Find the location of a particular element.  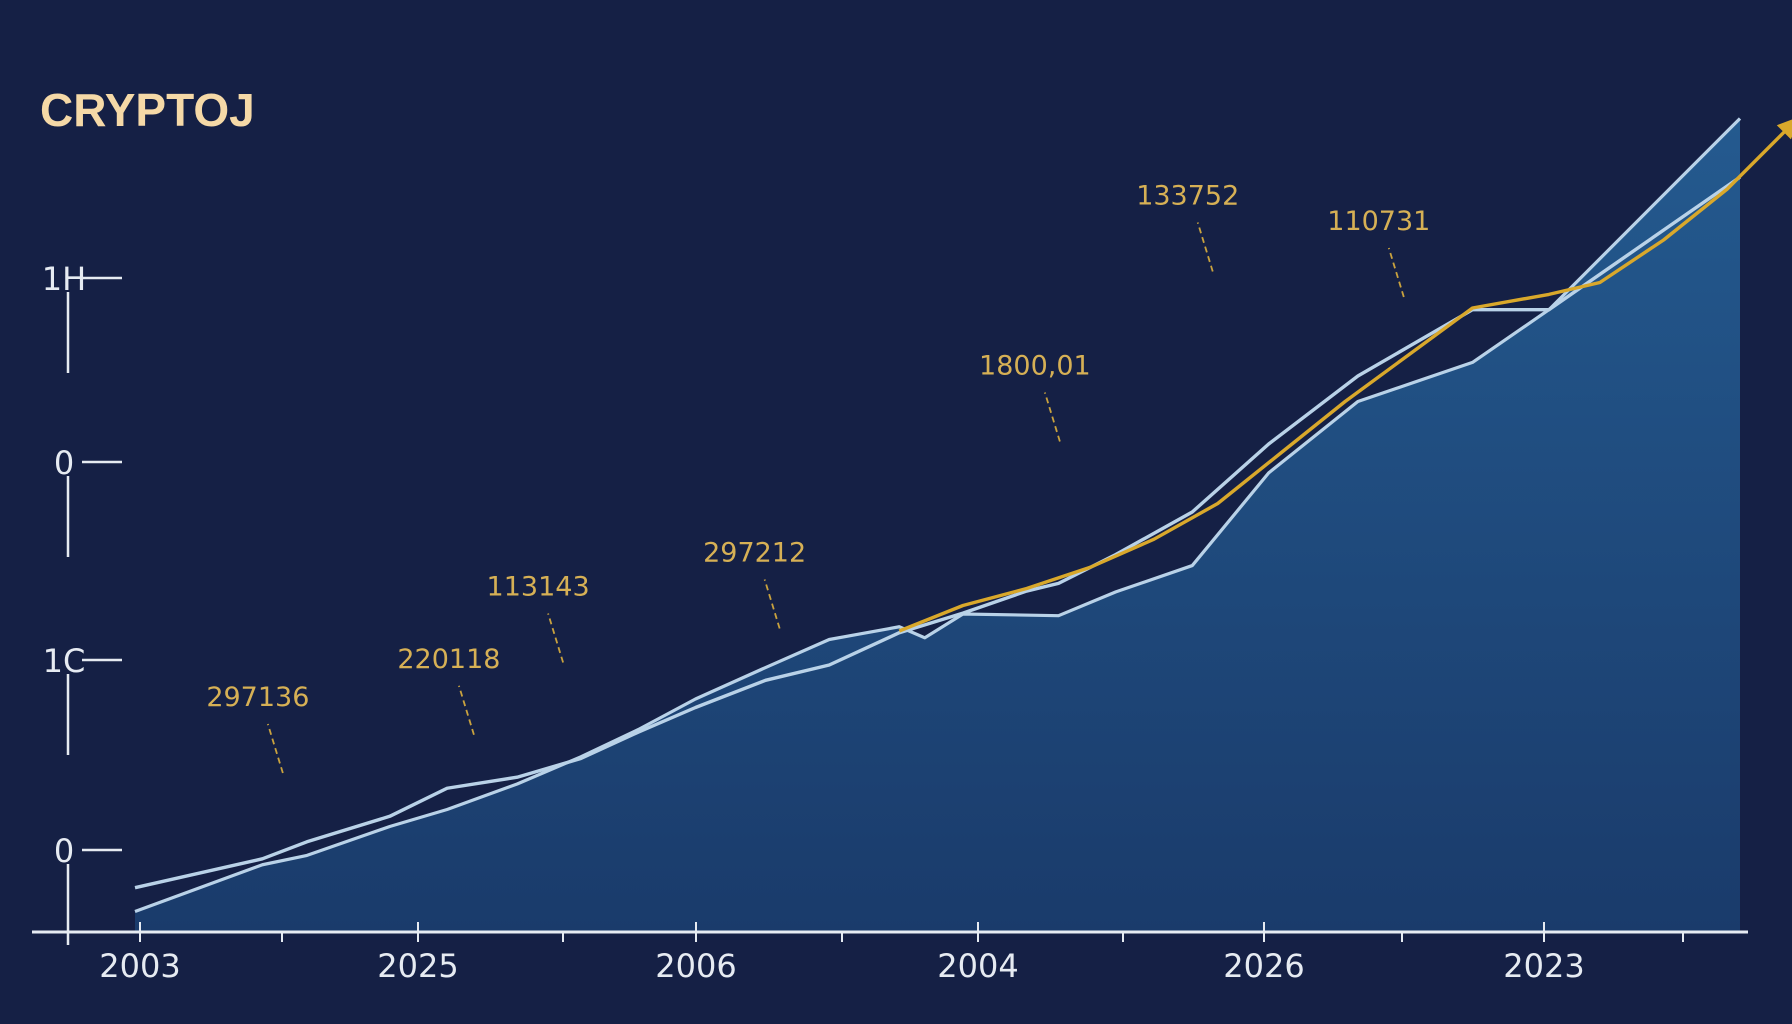

annotation-label: 133752 is located at coordinates (1187, 196).